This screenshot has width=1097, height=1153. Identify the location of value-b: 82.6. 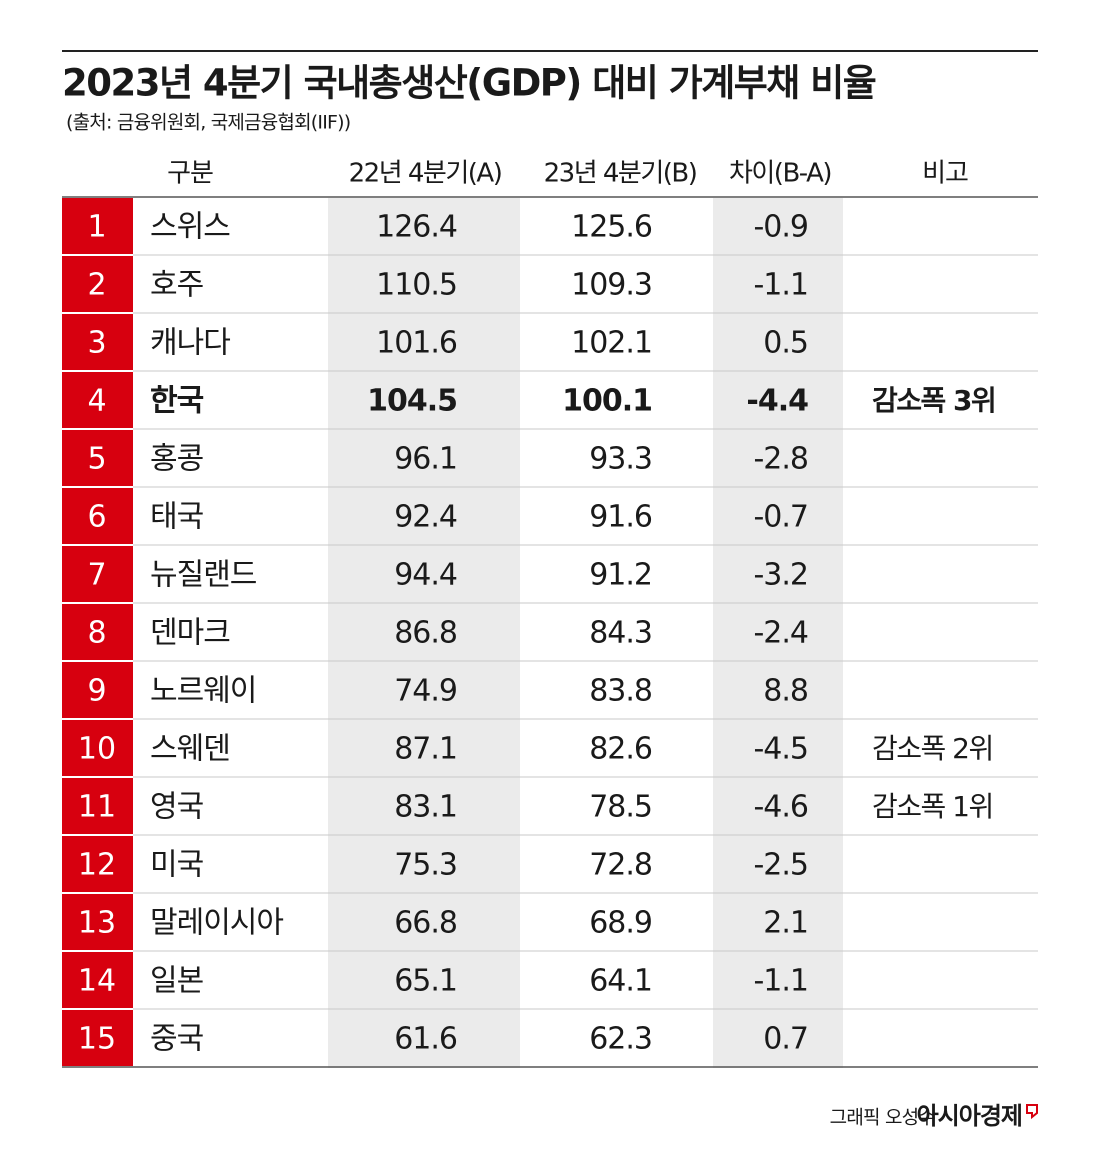
(620, 749).